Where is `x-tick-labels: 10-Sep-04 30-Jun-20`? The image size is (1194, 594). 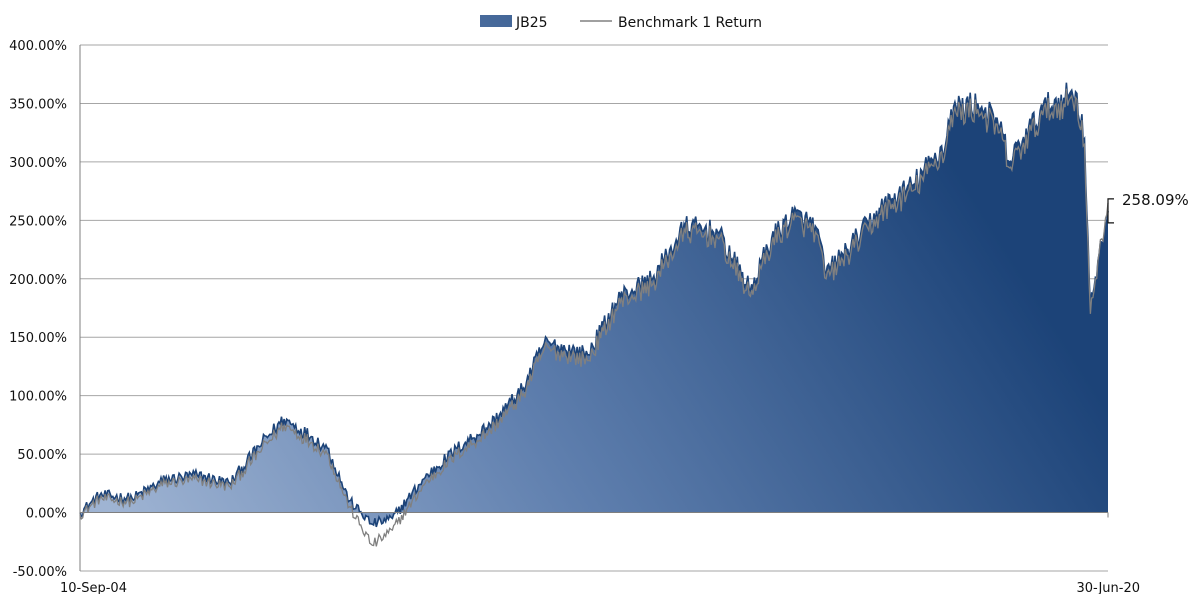
x-tick-labels: 10-Sep-04 30-Jun-20 is located at coordinates (600, 587).